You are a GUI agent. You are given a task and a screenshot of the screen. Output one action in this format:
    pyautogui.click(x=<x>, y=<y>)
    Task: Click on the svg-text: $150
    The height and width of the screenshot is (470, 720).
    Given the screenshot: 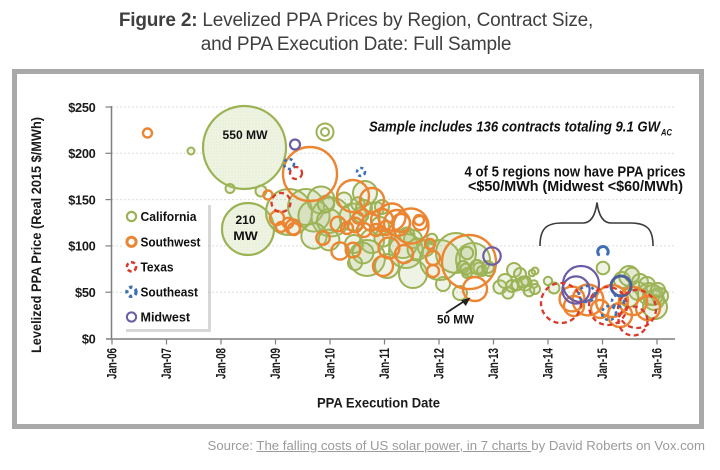 What is the action you would take?
    pyautogui.click(x=81, y=199)
    